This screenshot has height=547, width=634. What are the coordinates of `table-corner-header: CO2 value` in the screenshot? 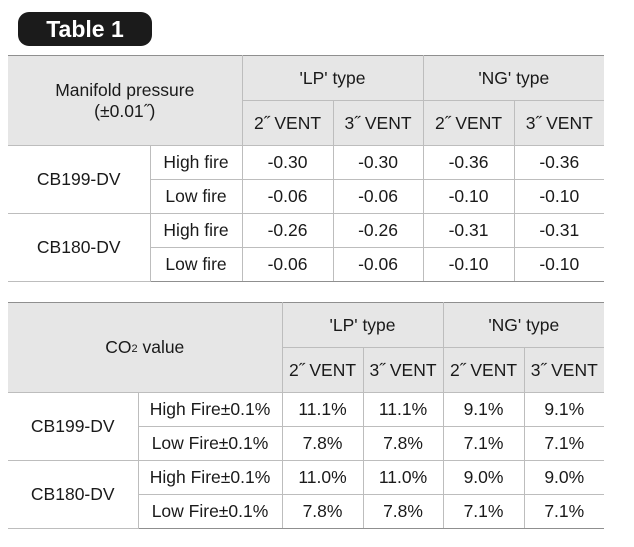 It's located at (145, 347).